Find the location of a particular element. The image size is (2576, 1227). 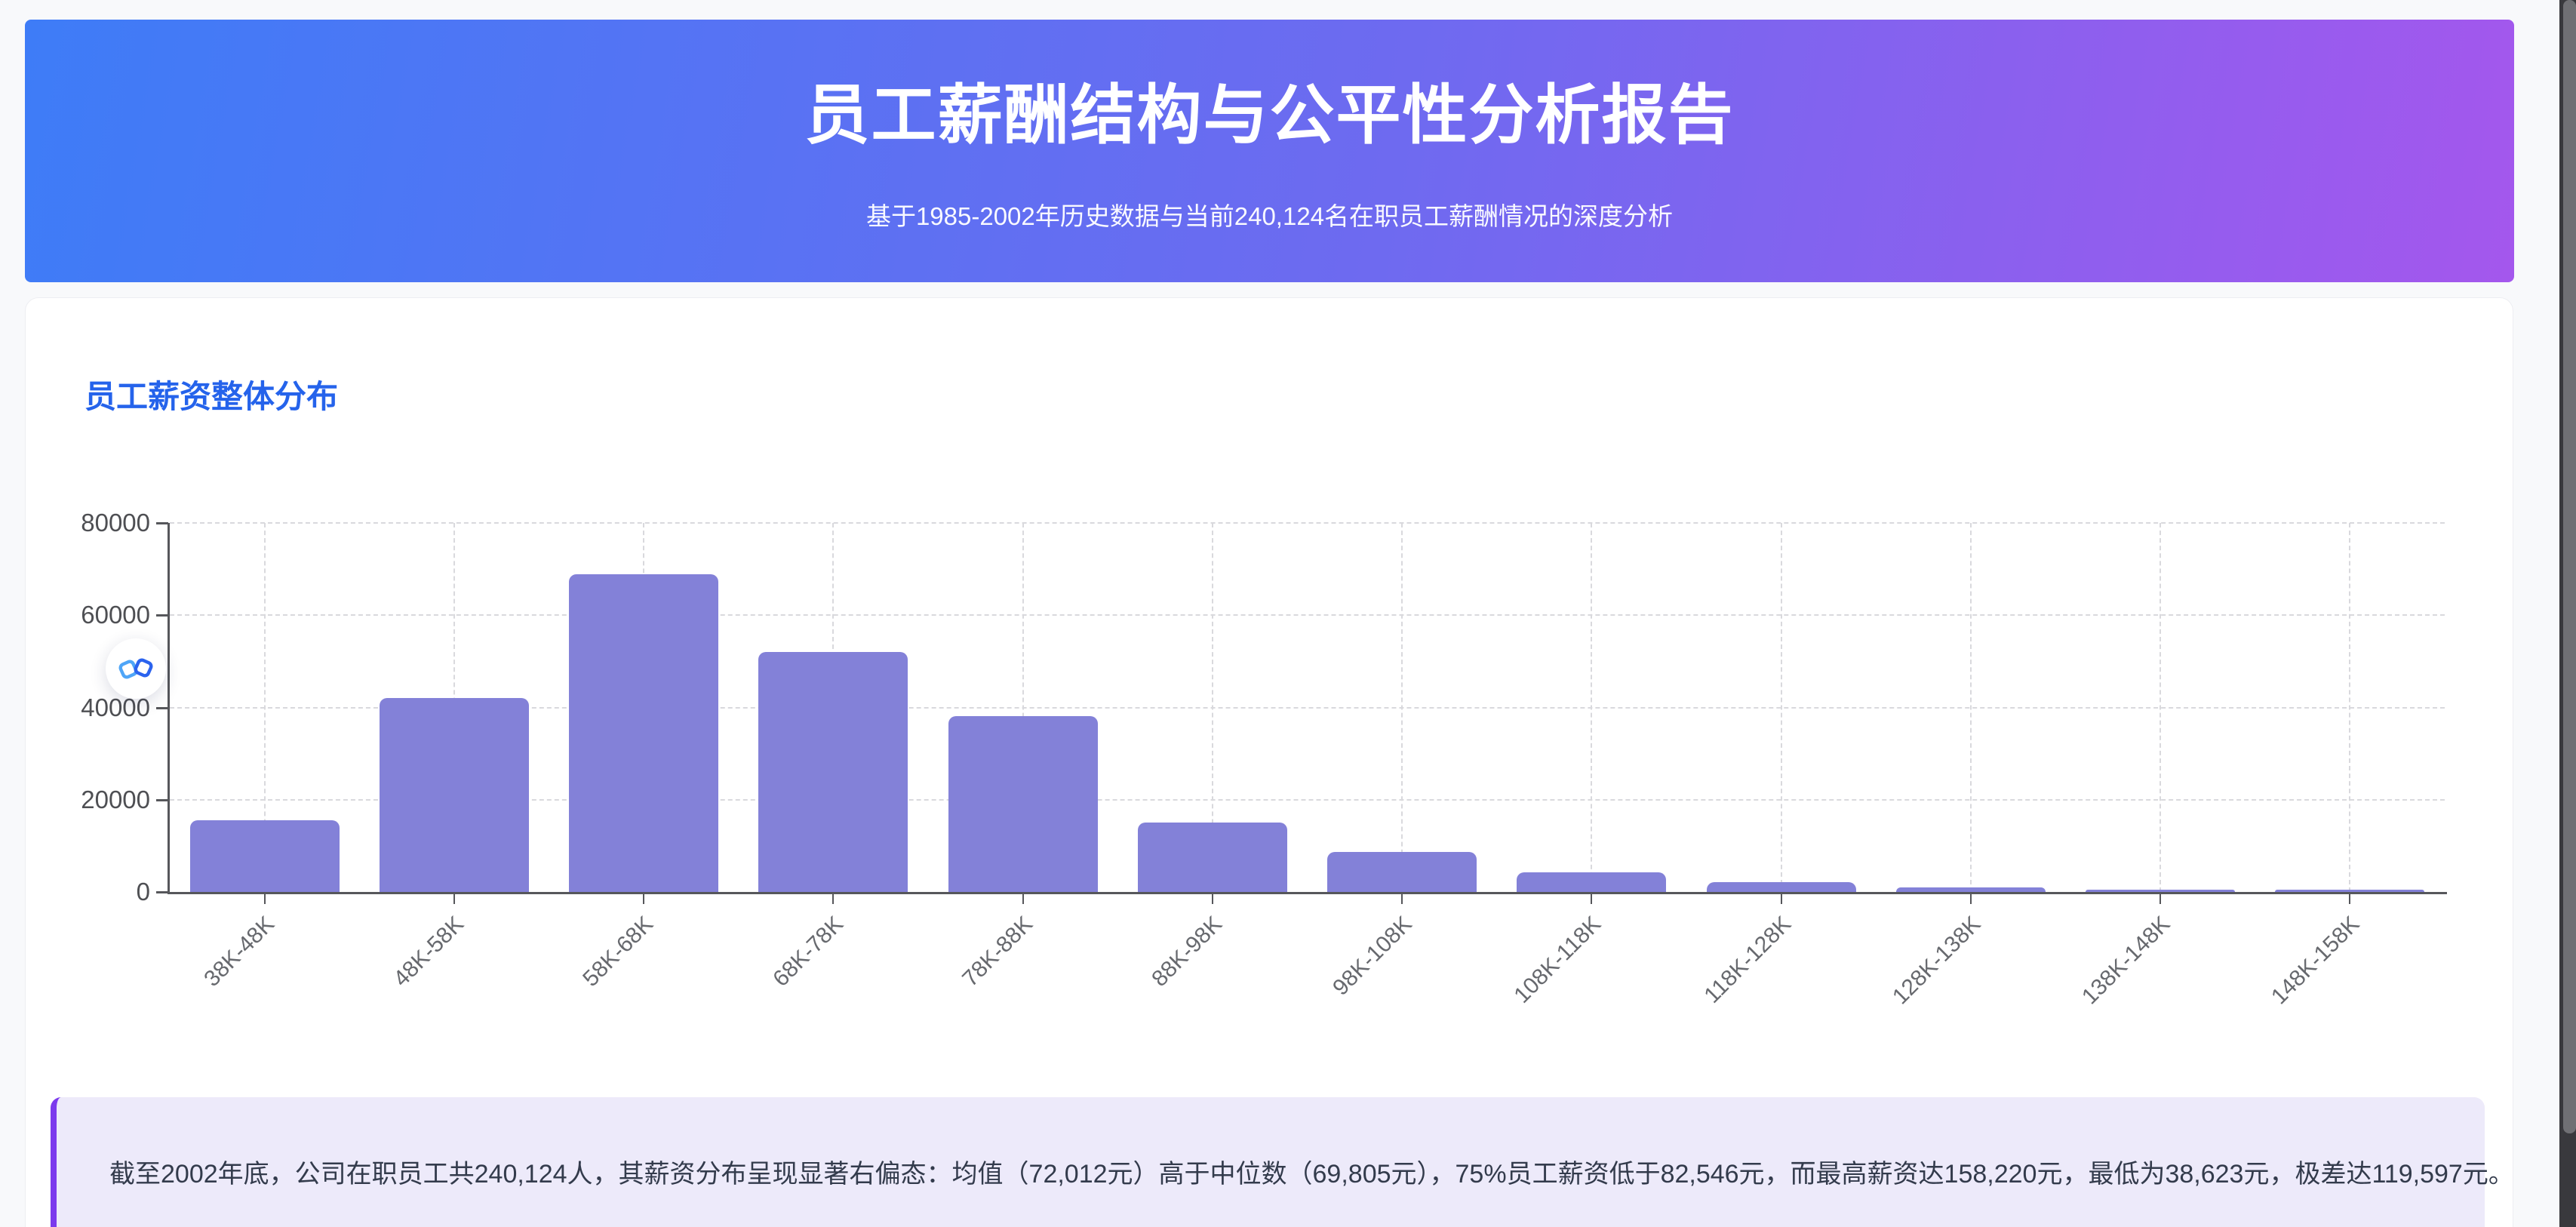

scrollbar-track is located at coordinates (2567, 613).